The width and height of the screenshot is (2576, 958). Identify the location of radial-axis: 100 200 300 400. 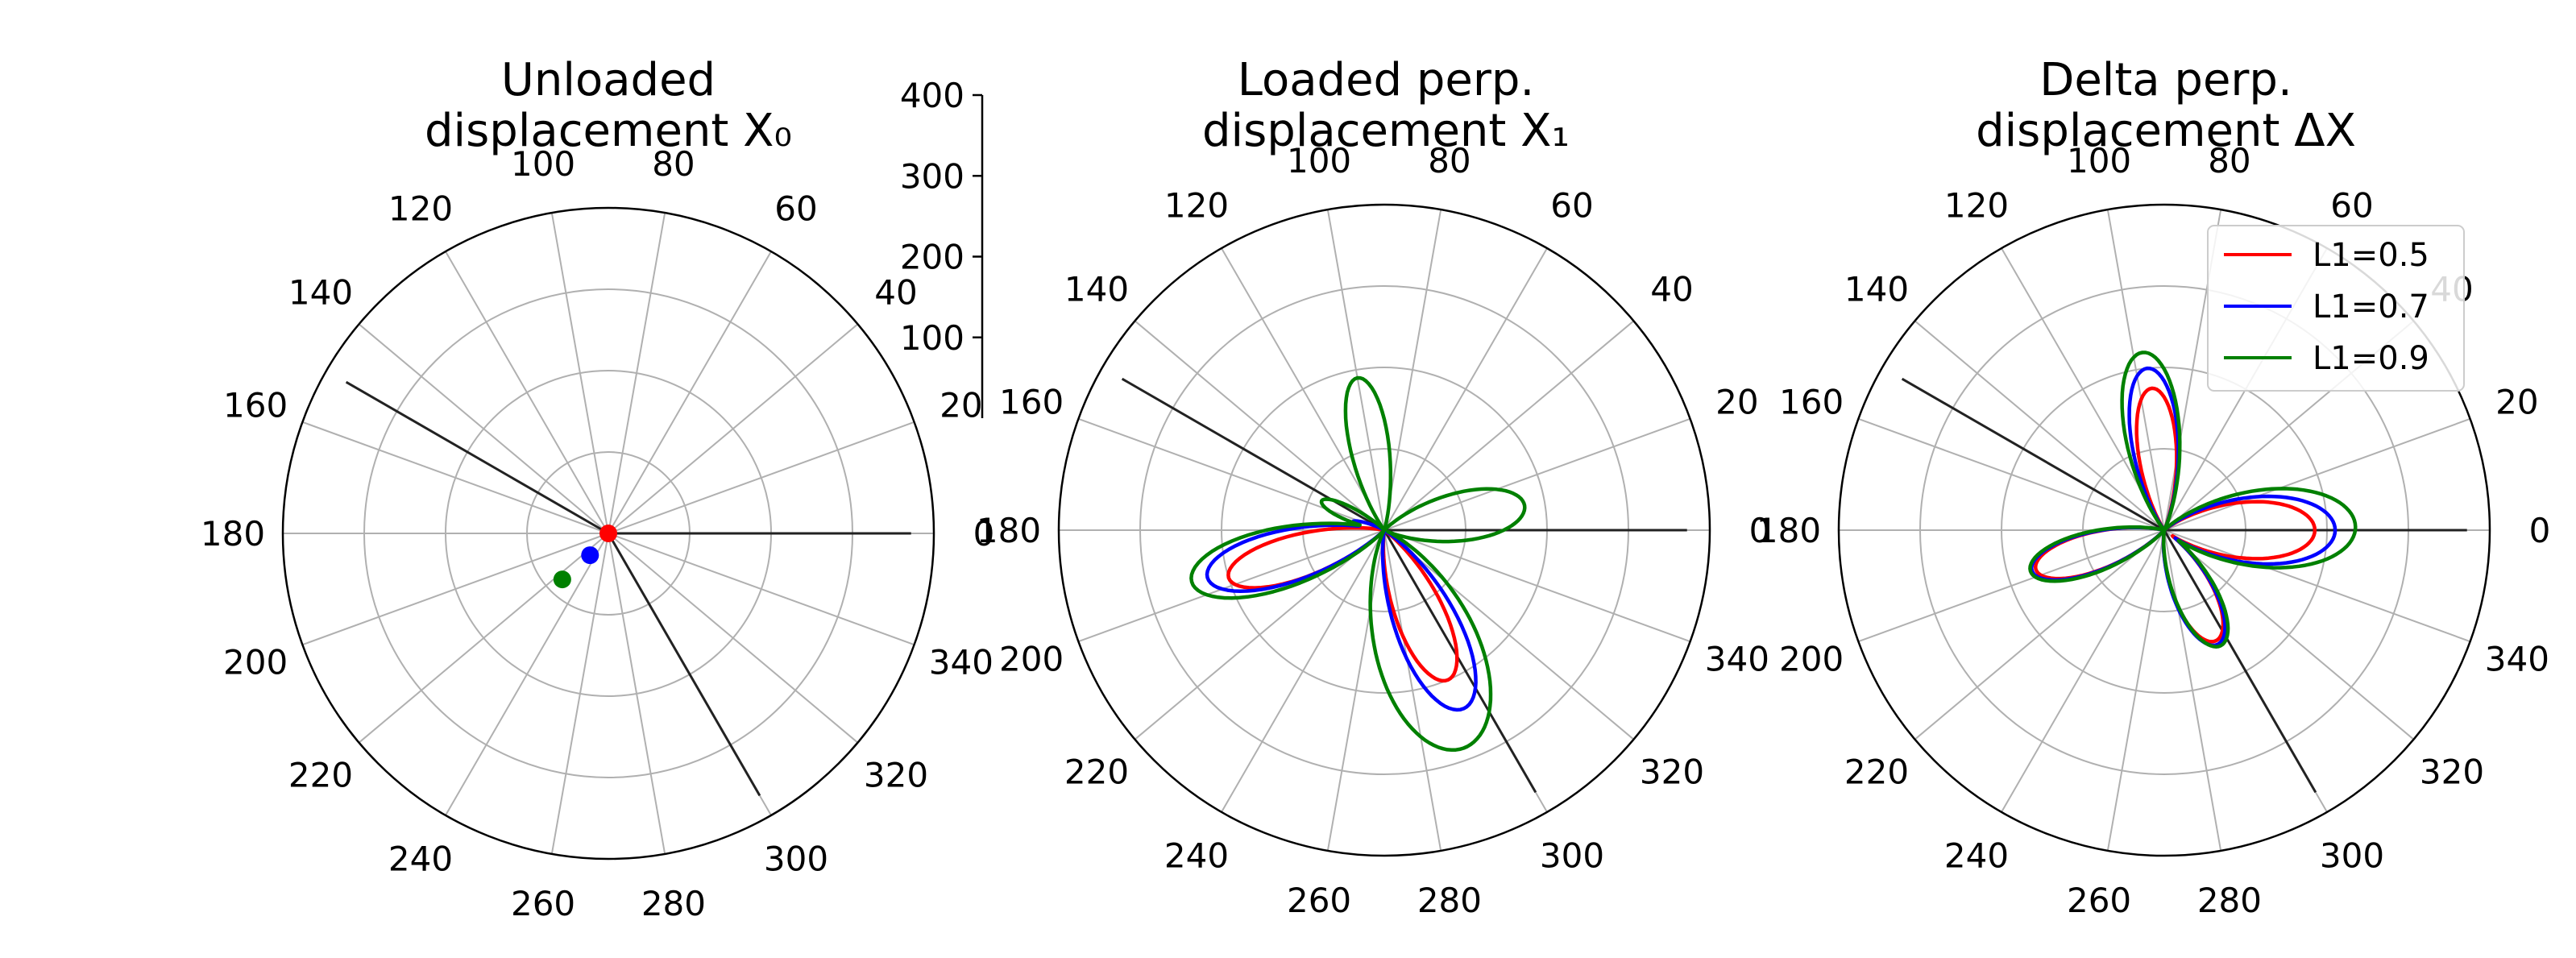
(942, 247).